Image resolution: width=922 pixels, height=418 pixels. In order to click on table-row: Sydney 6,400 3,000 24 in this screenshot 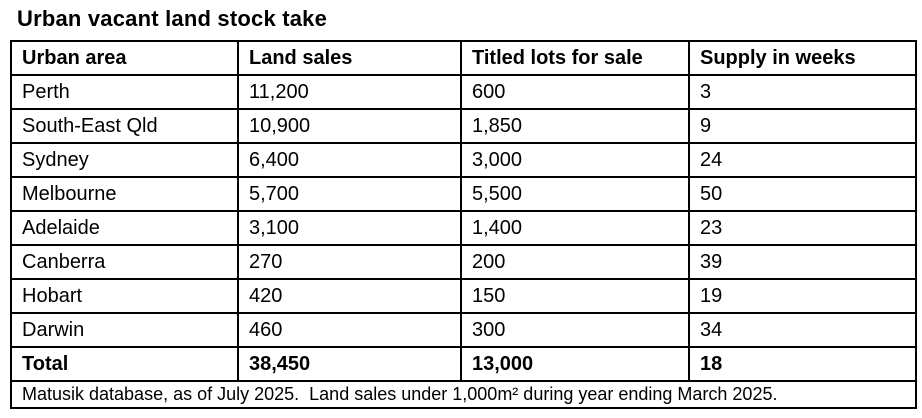, I will do `click(463, 160)`.